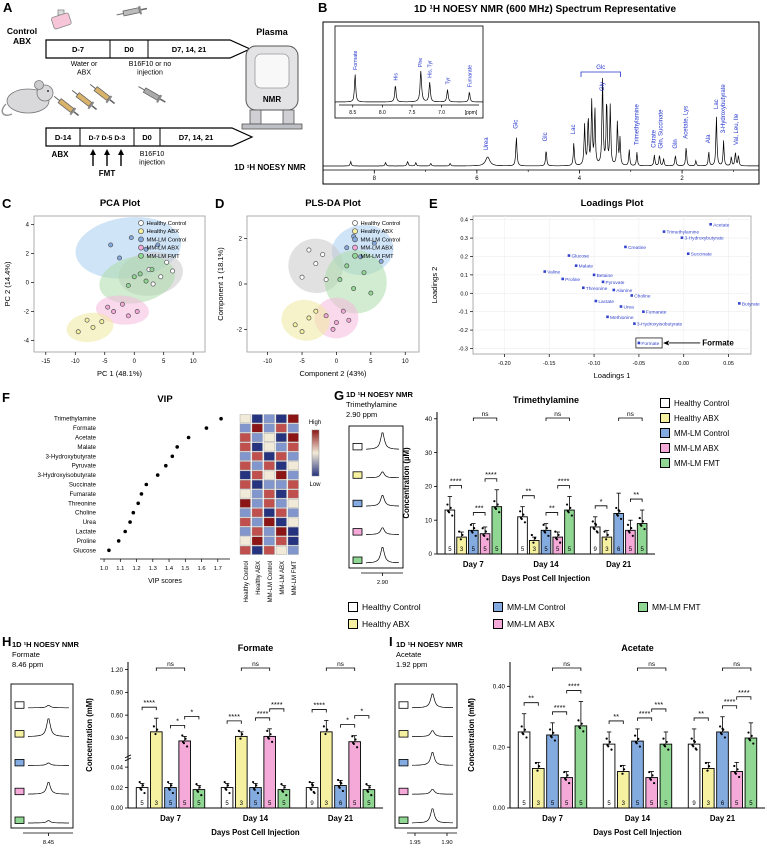  Describe the element at coordinates (622, 318) in the screenshot. I see `loading-label: Methionine` at that location.